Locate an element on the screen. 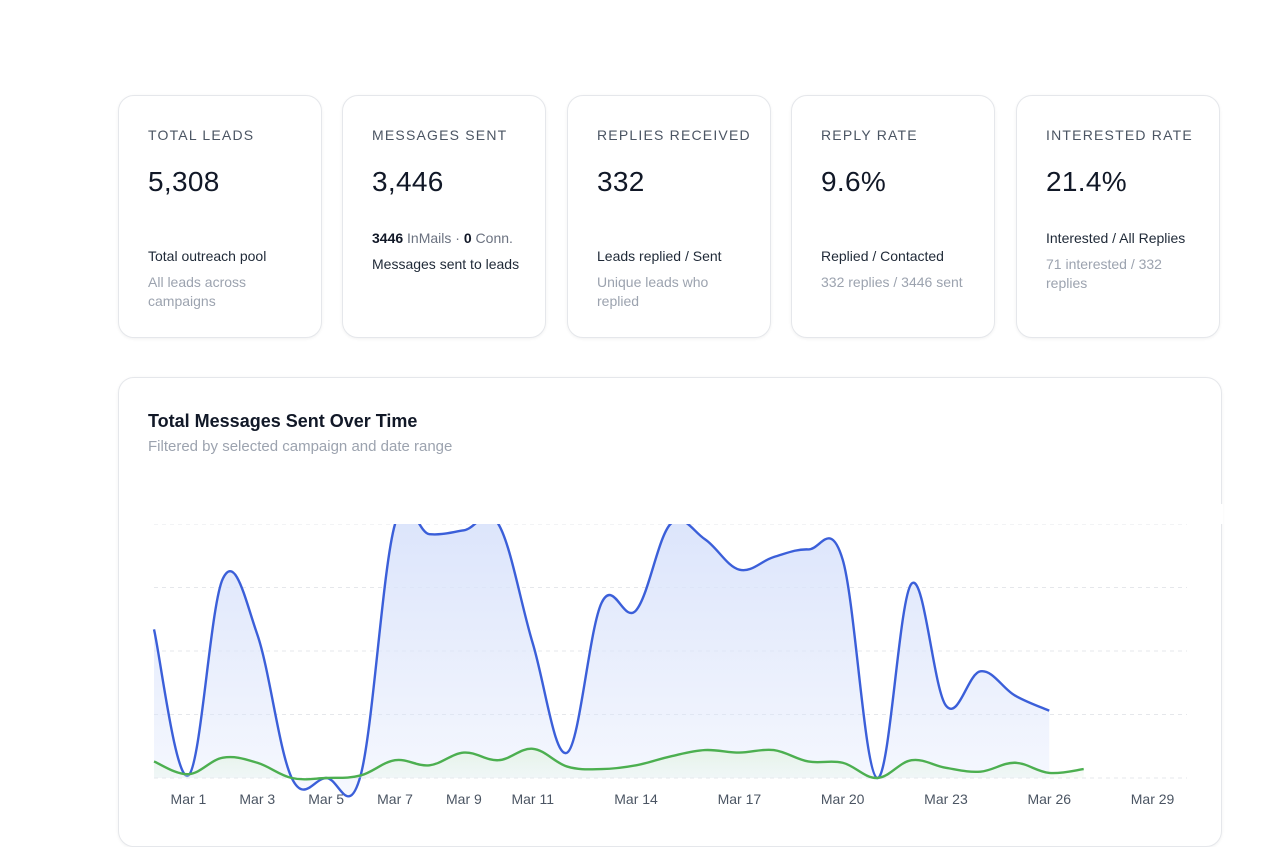 The image size is (1285, 847). stat-card-title: TOTAL LEADS is located at coordinates (201, 135).